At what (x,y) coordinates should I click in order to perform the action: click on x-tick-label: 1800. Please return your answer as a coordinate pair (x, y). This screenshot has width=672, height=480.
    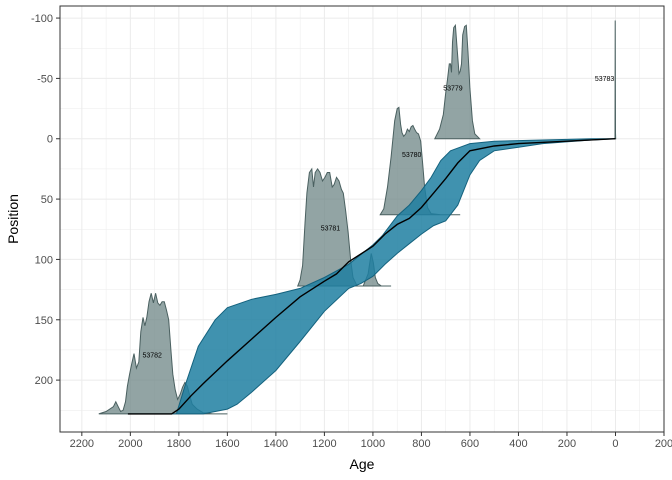
    Looking at the image, I should click on (179, 444).